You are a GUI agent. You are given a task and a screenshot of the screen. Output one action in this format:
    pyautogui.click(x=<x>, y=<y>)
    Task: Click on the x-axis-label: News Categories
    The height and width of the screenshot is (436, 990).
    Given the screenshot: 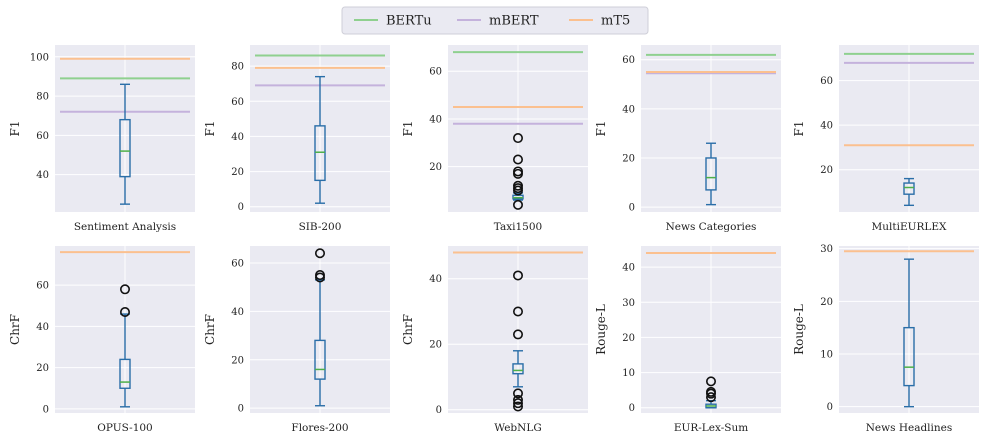 What is the action you would take?
    pyautogui.click(x=711, y=227)
    